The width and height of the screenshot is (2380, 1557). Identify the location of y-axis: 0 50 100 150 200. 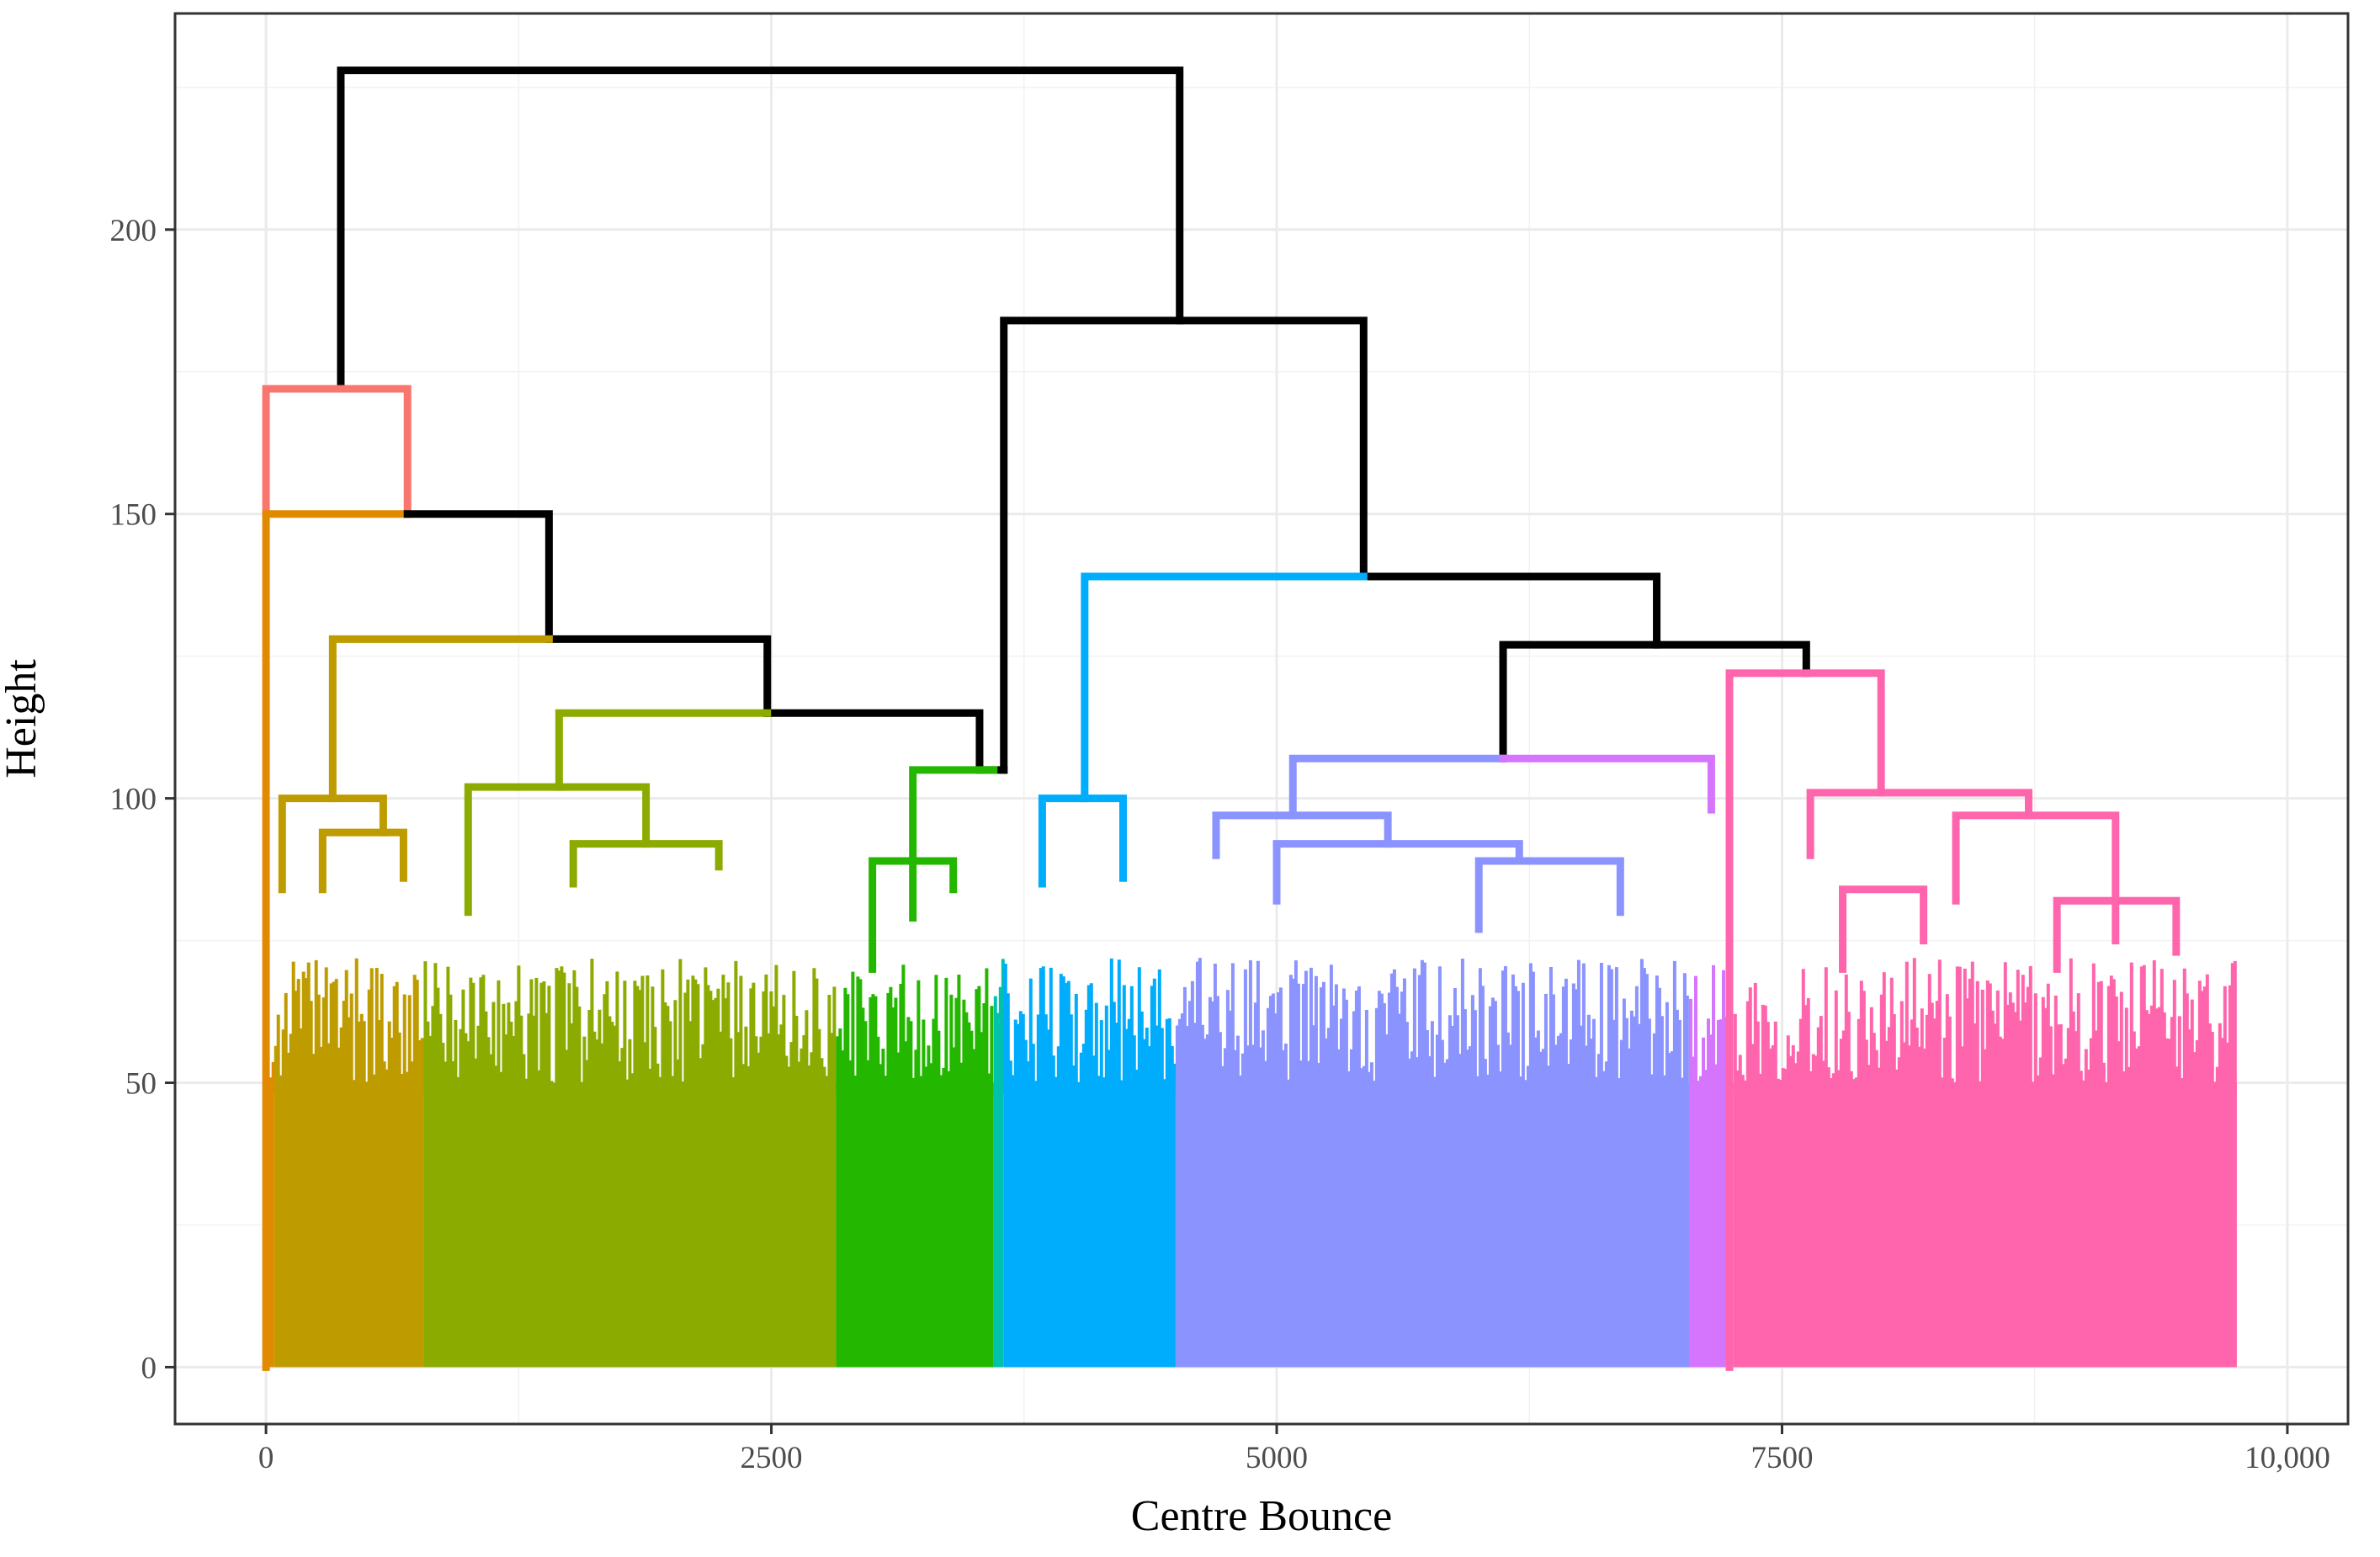
(142, 799).